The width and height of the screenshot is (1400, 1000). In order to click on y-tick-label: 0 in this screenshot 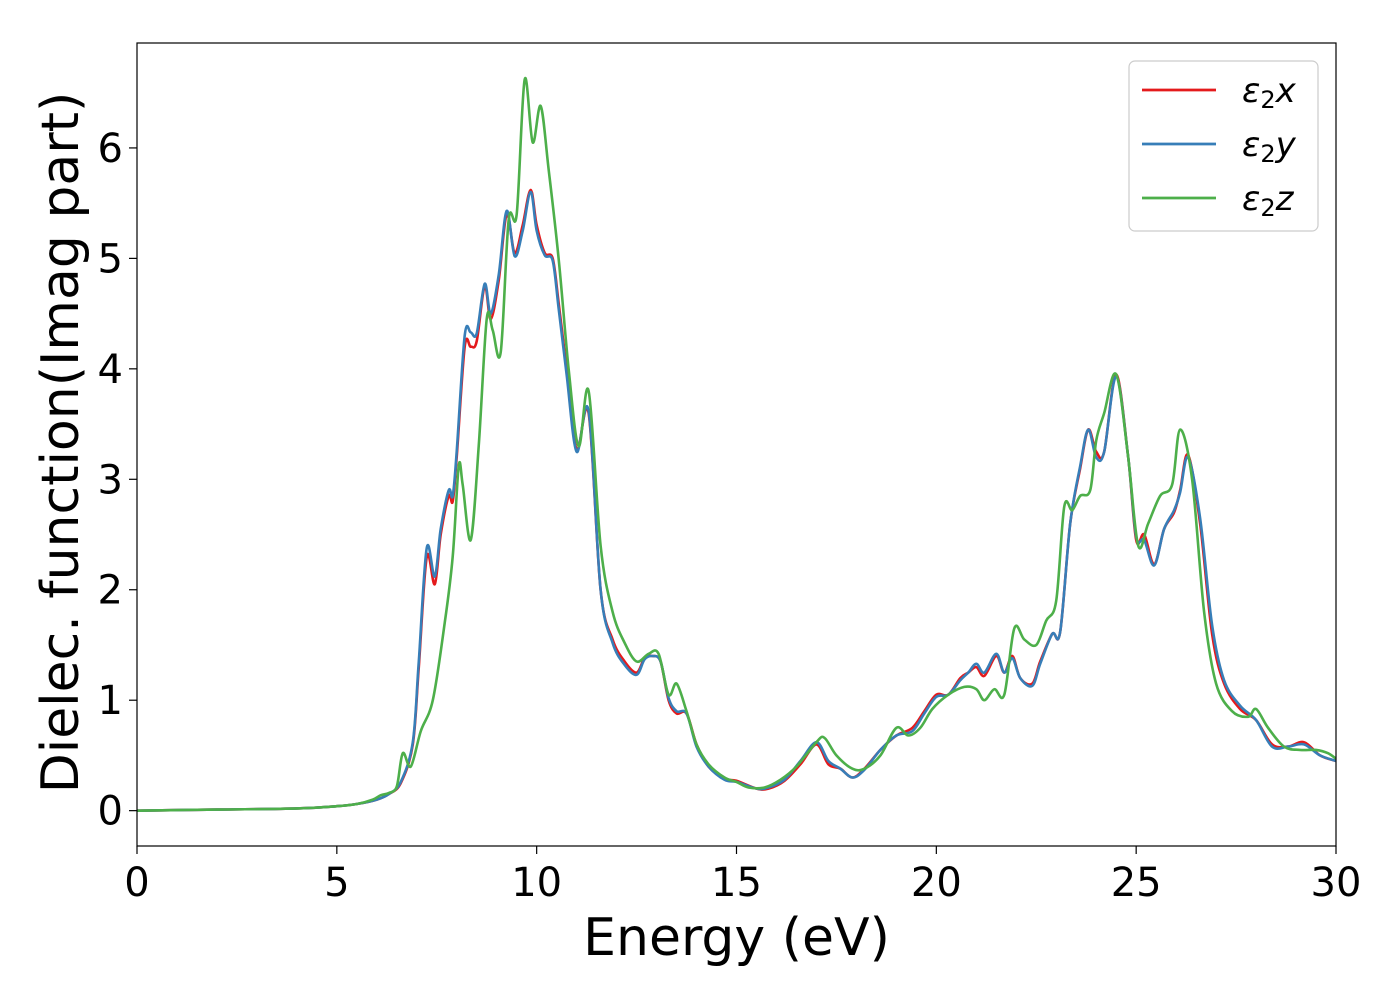, I will do `click(110, 812)`.